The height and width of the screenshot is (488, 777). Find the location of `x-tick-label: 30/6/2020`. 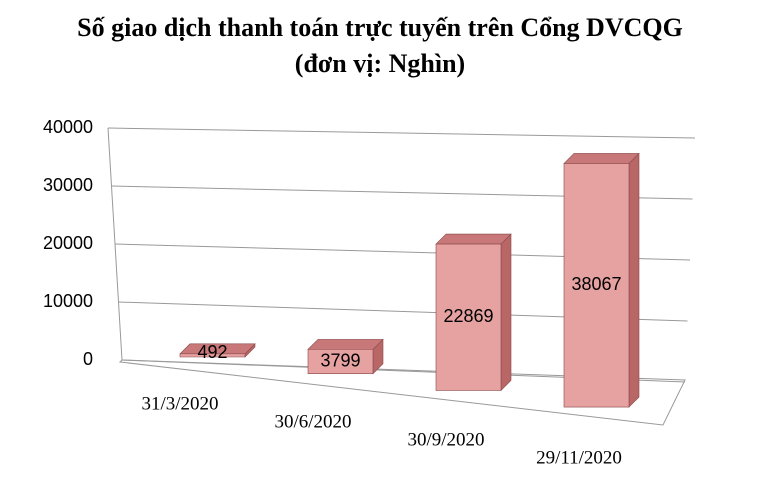

x-tick-label: 30/6/2020 is located at coordinates (312, 421).